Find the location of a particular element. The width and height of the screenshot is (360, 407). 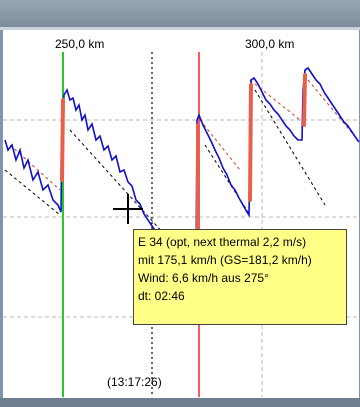

titlebar-separator is located at coordinates (180, 28).